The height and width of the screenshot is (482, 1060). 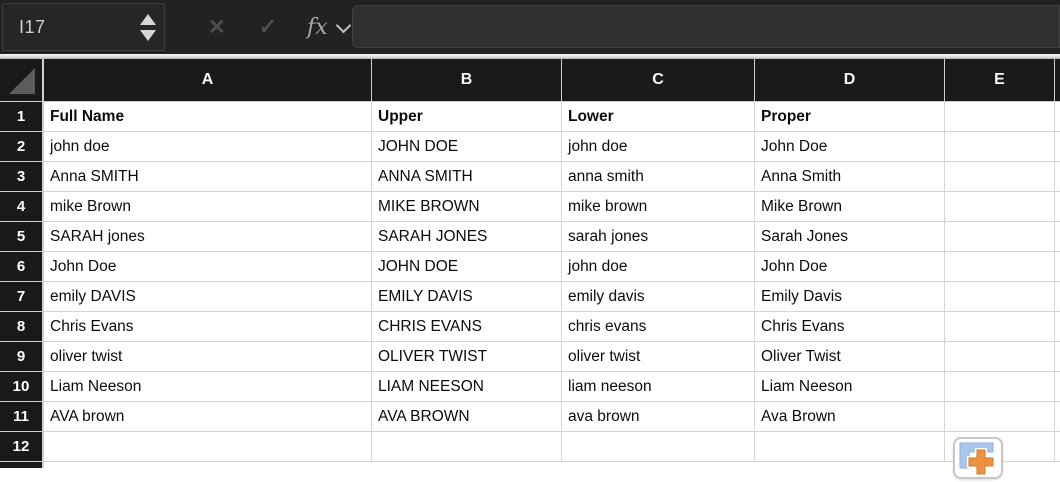 What do you see at coordinates (1000, 207) in the screenshot?
I see `cell-E4` at bounding box center [1000, 207].